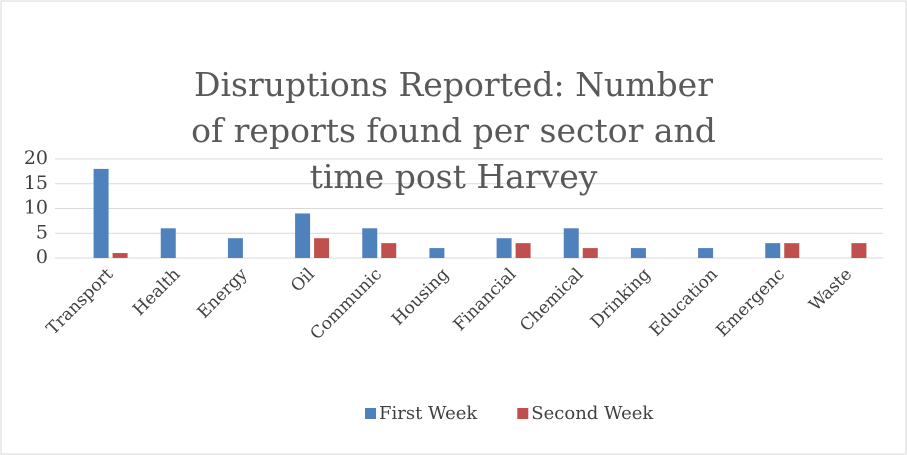  I want to click on y-tick-label: 20, so click(36, 158).